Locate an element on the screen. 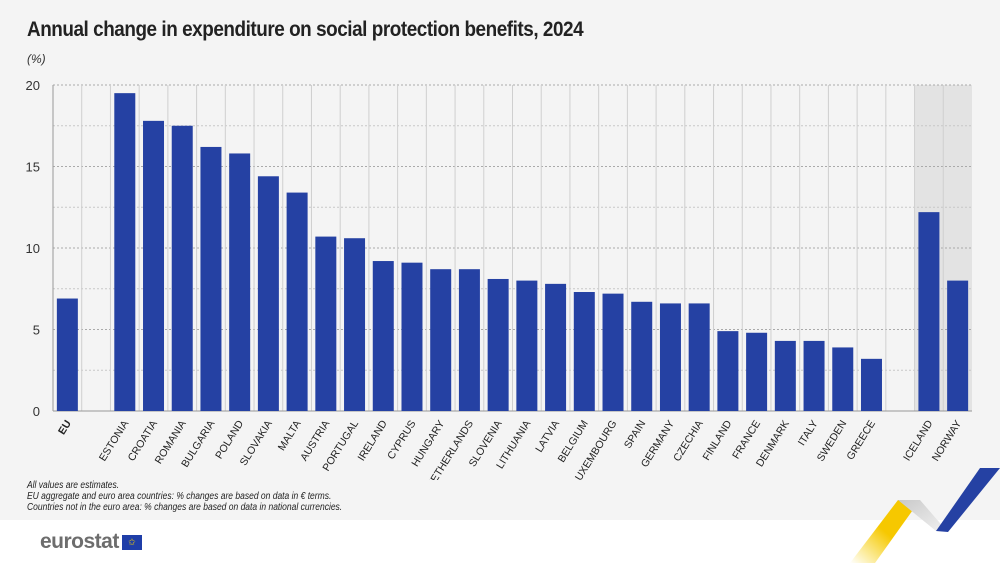 The width and height of the screenshot is (1000, 563). bar-bulgaria is located at coordinates (211, 278).